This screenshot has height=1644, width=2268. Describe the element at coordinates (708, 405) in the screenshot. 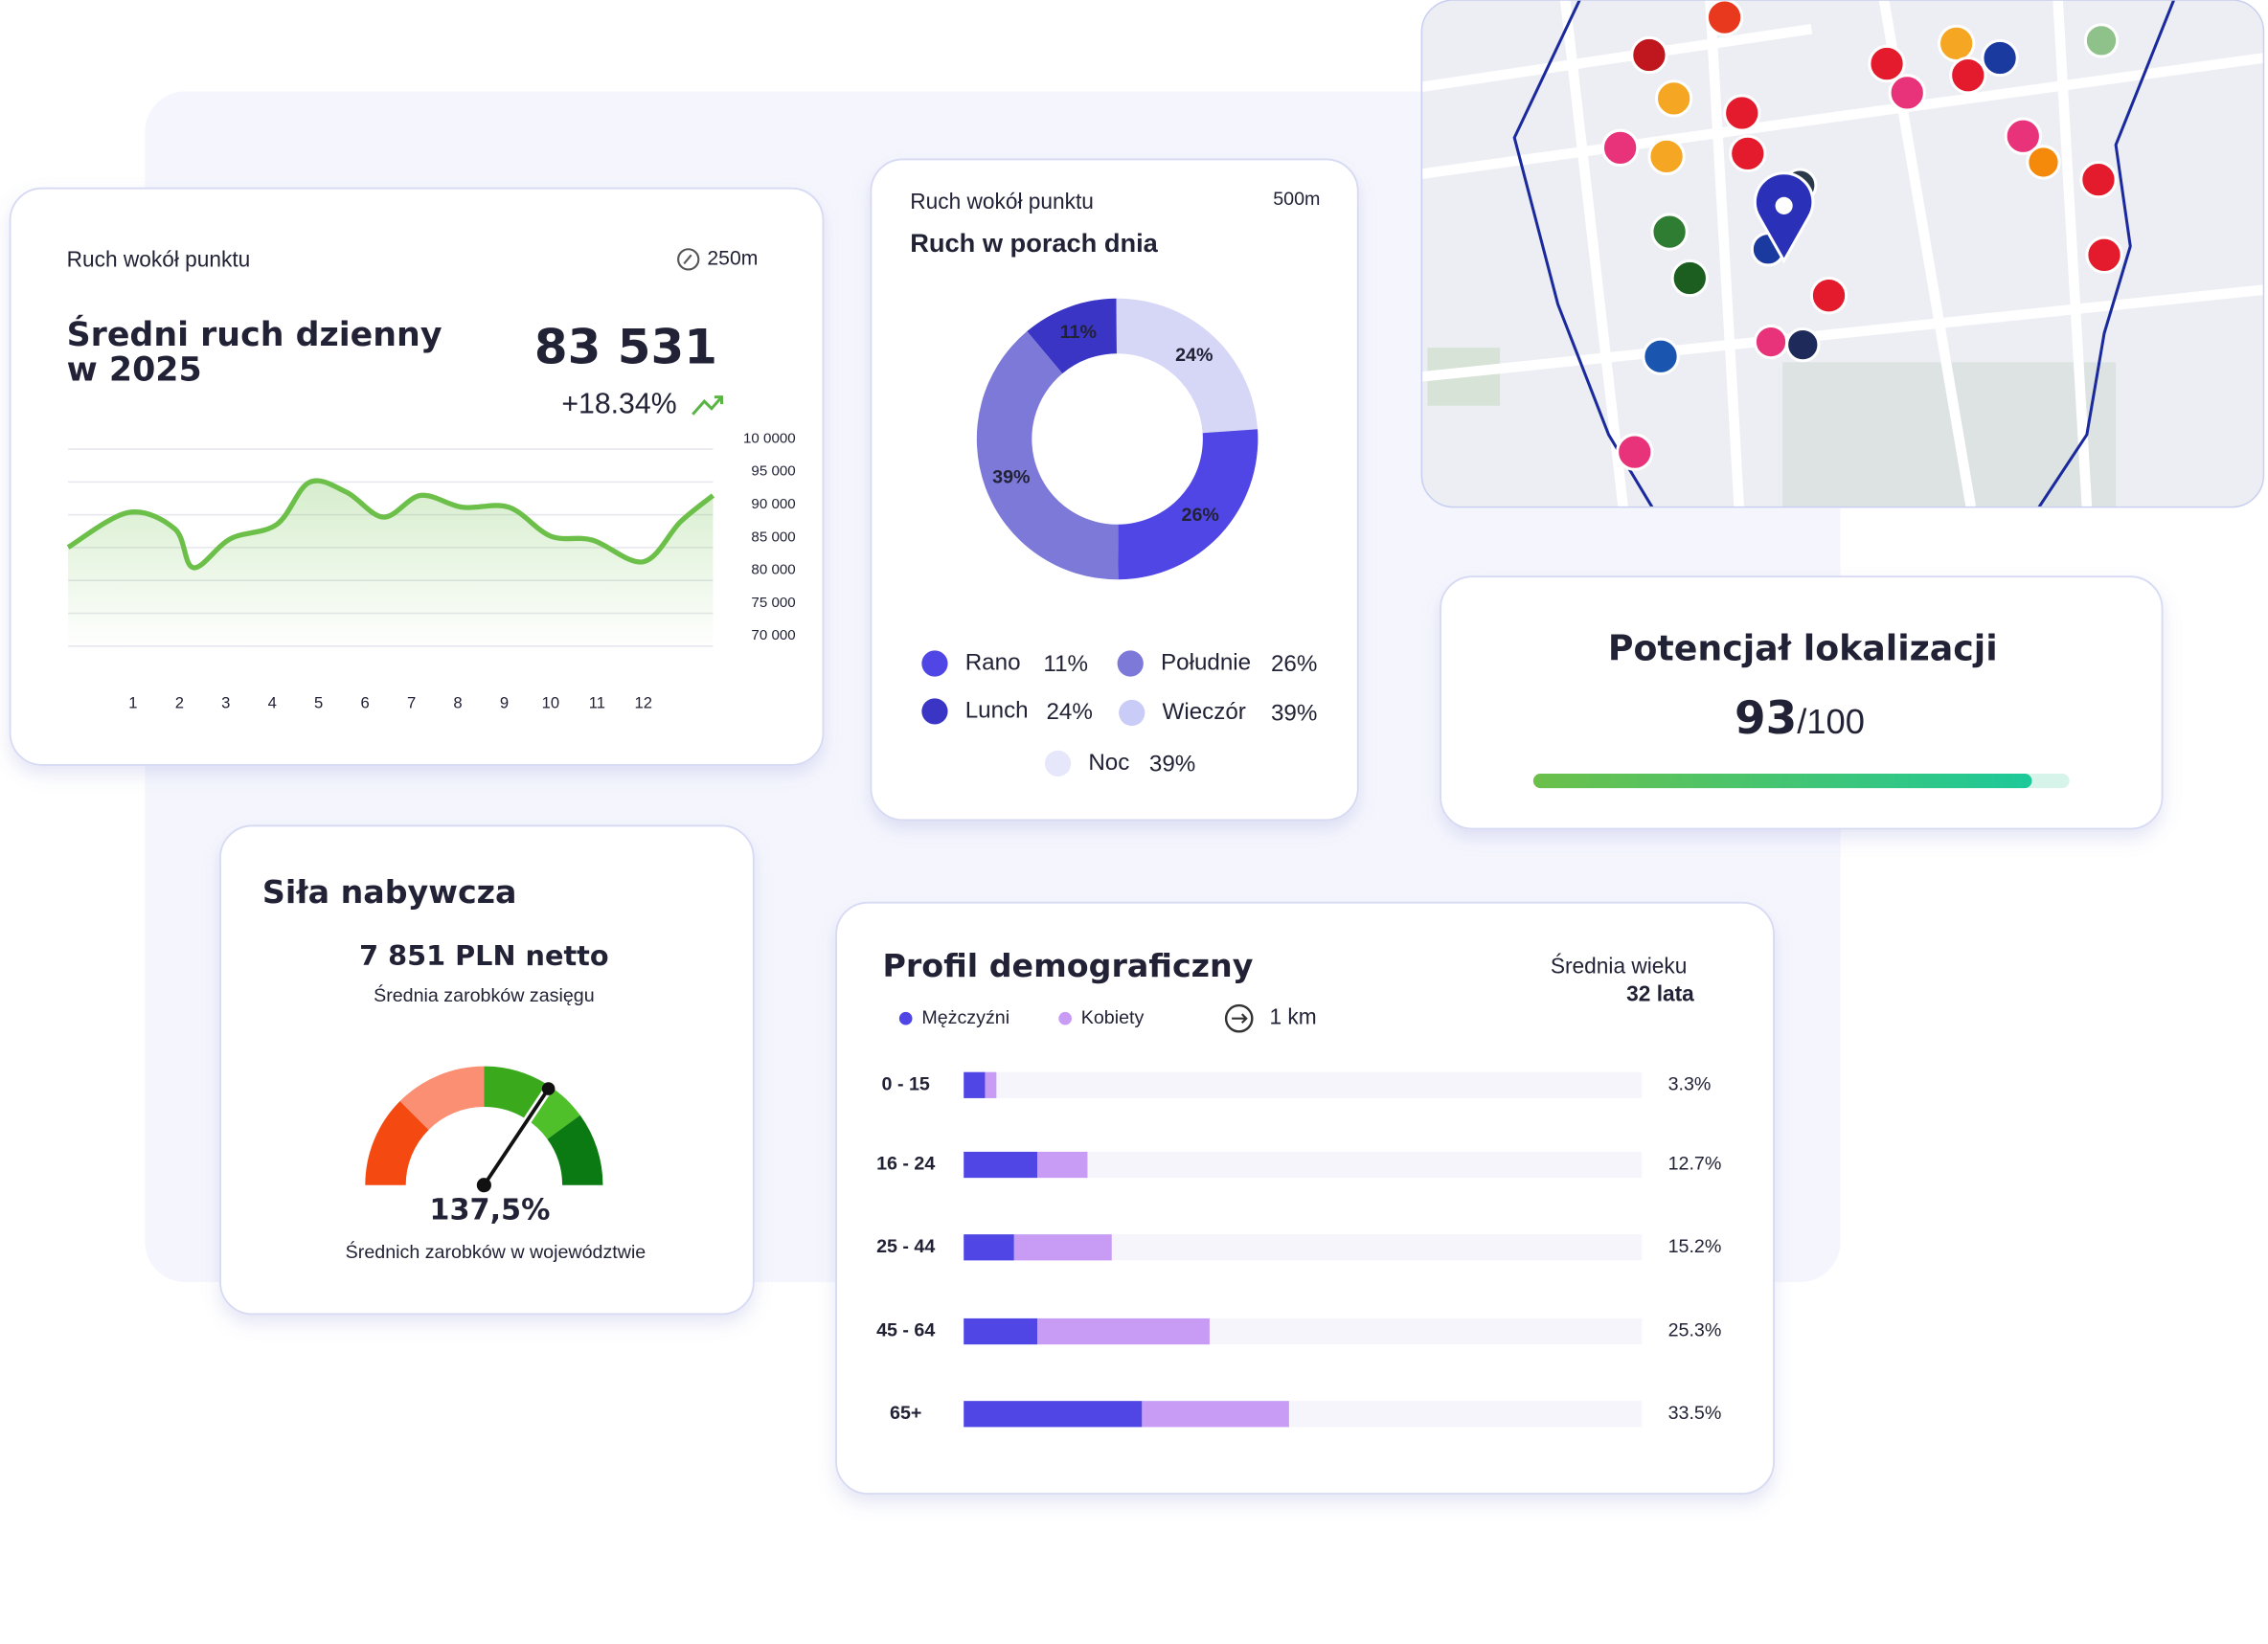

I see `trend-icon` at that location.